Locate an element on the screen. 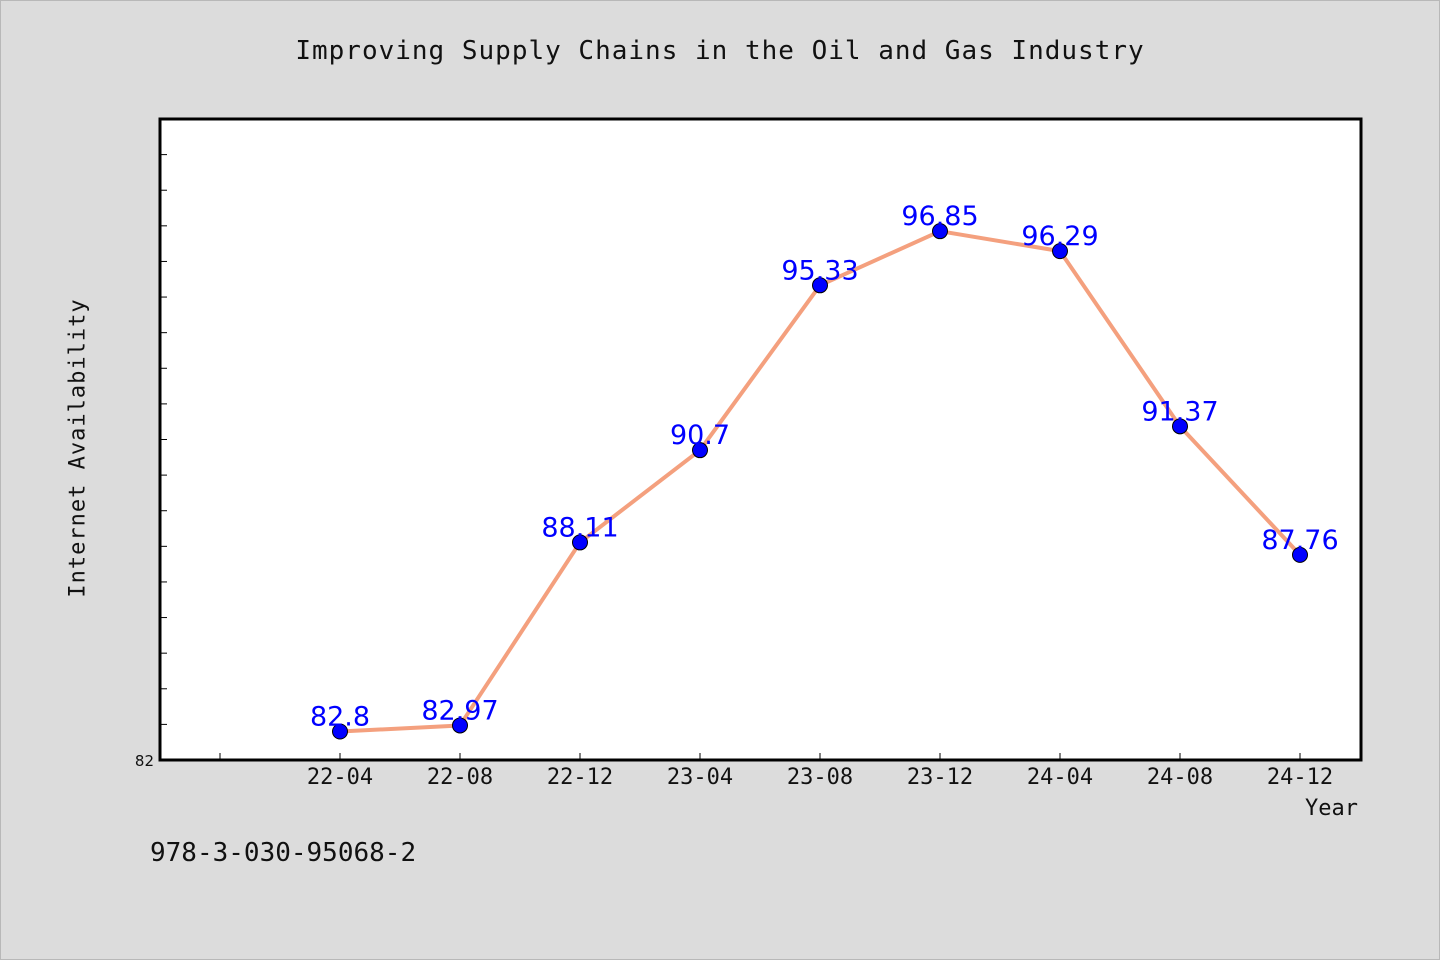  x-tick-label: 24-04 is located at coordinates (1060, 777).